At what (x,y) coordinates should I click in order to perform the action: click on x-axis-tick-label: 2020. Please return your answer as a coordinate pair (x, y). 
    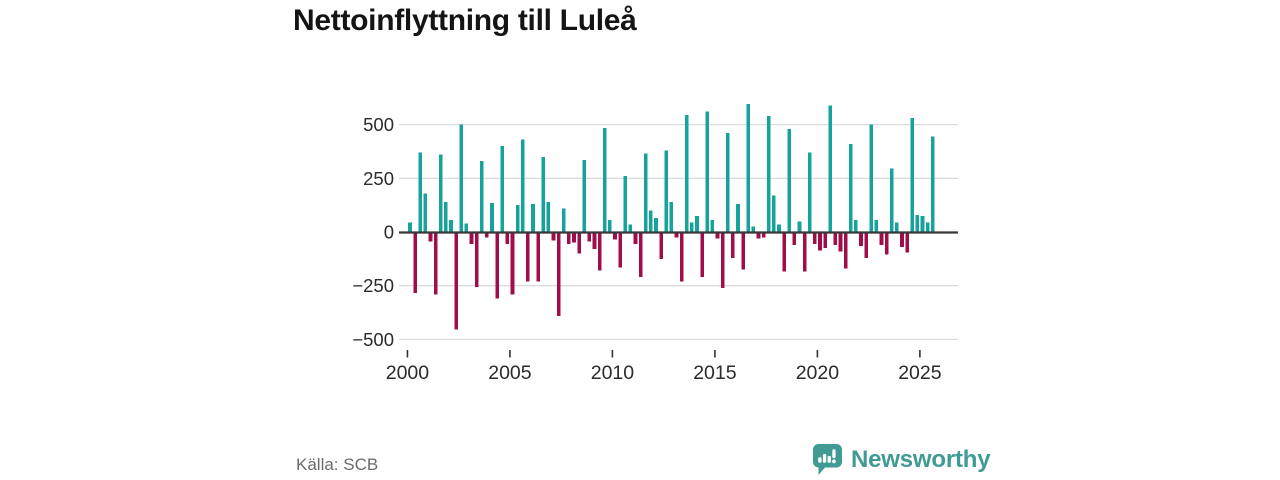
    Looking at the image, I should click on (818, 373).